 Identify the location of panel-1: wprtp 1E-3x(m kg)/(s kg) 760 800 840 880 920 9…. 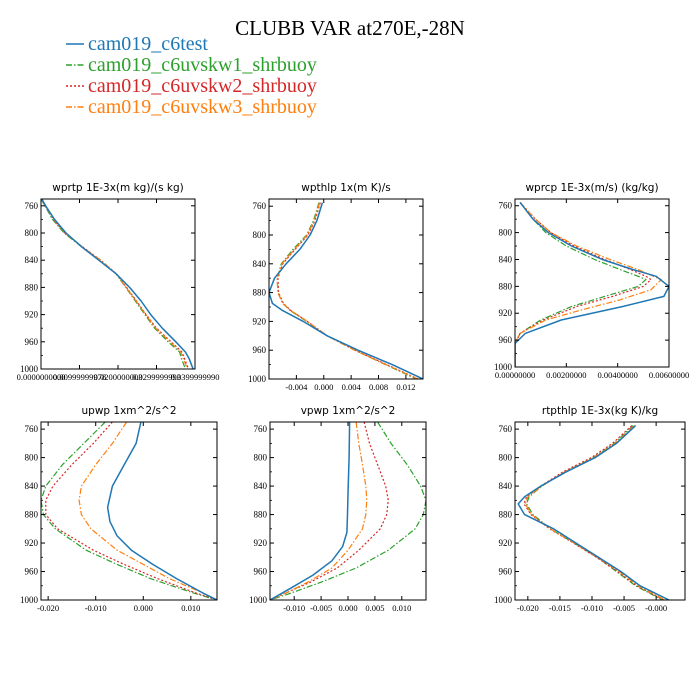
(118, 282).